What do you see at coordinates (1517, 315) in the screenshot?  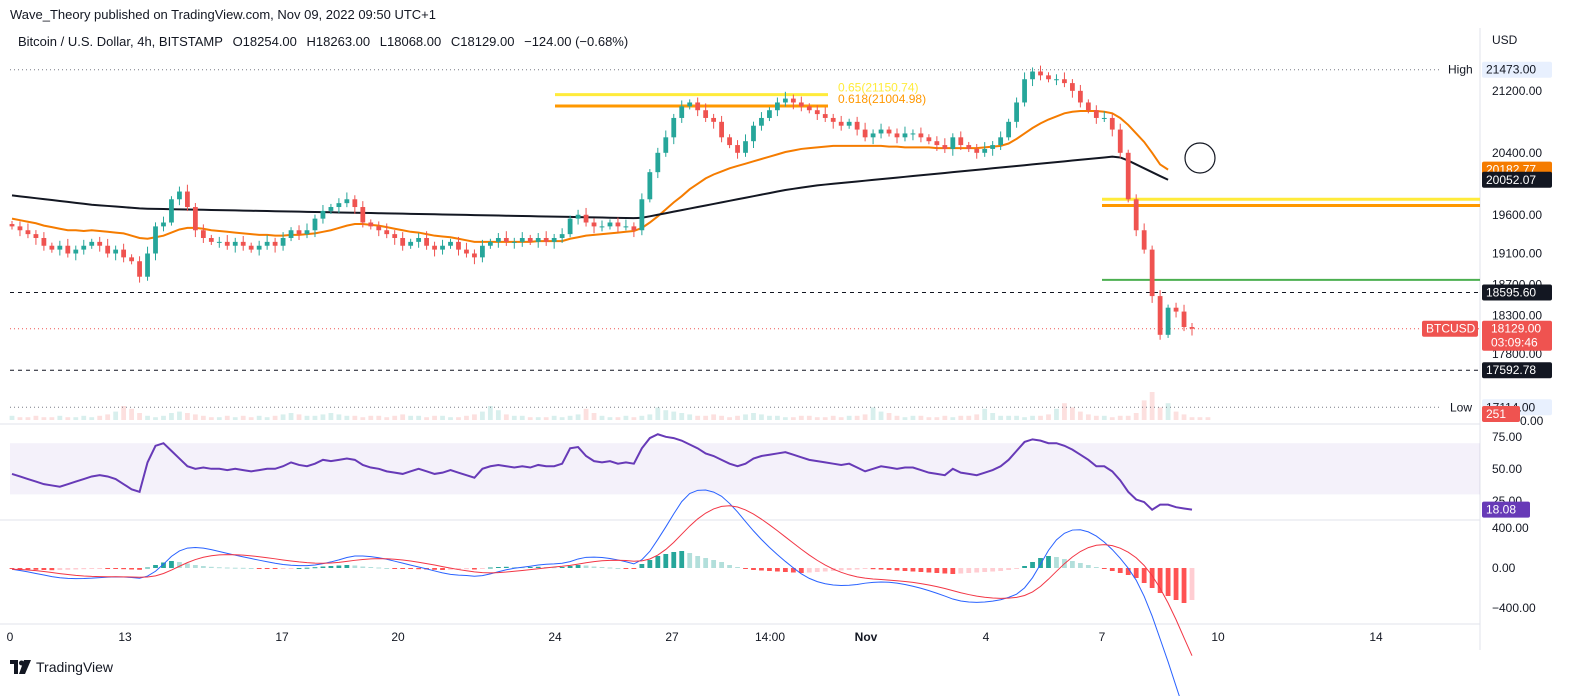 I see `y-tick-label: 18300.00` at bounding box center [1517, 315].